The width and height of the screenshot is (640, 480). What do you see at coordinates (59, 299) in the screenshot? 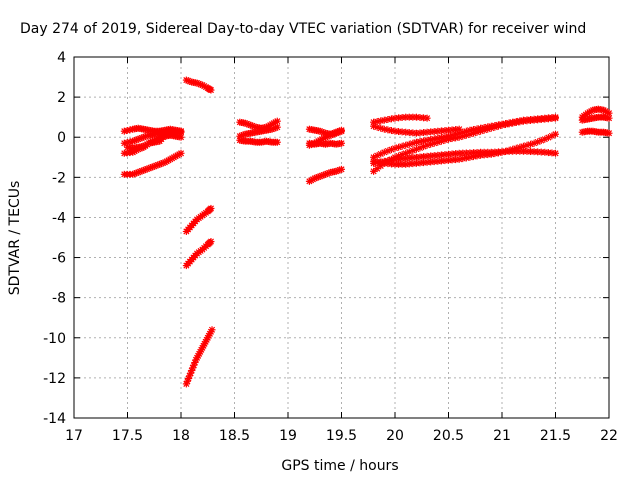
I see `y-tick-label: -8` at bounding box center [59, 299].